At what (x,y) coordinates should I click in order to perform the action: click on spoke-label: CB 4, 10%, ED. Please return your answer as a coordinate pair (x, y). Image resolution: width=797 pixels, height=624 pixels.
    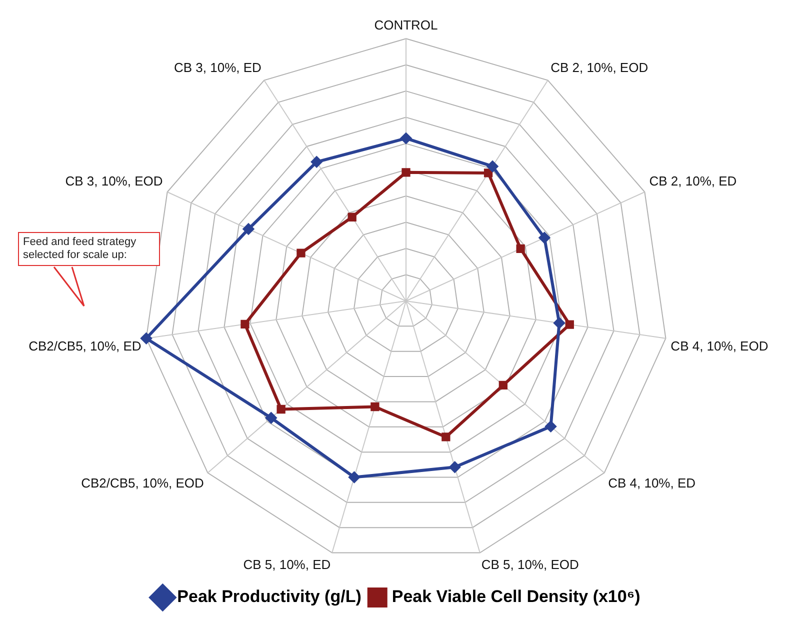
    Looking at the image, I should click on (652, 482).